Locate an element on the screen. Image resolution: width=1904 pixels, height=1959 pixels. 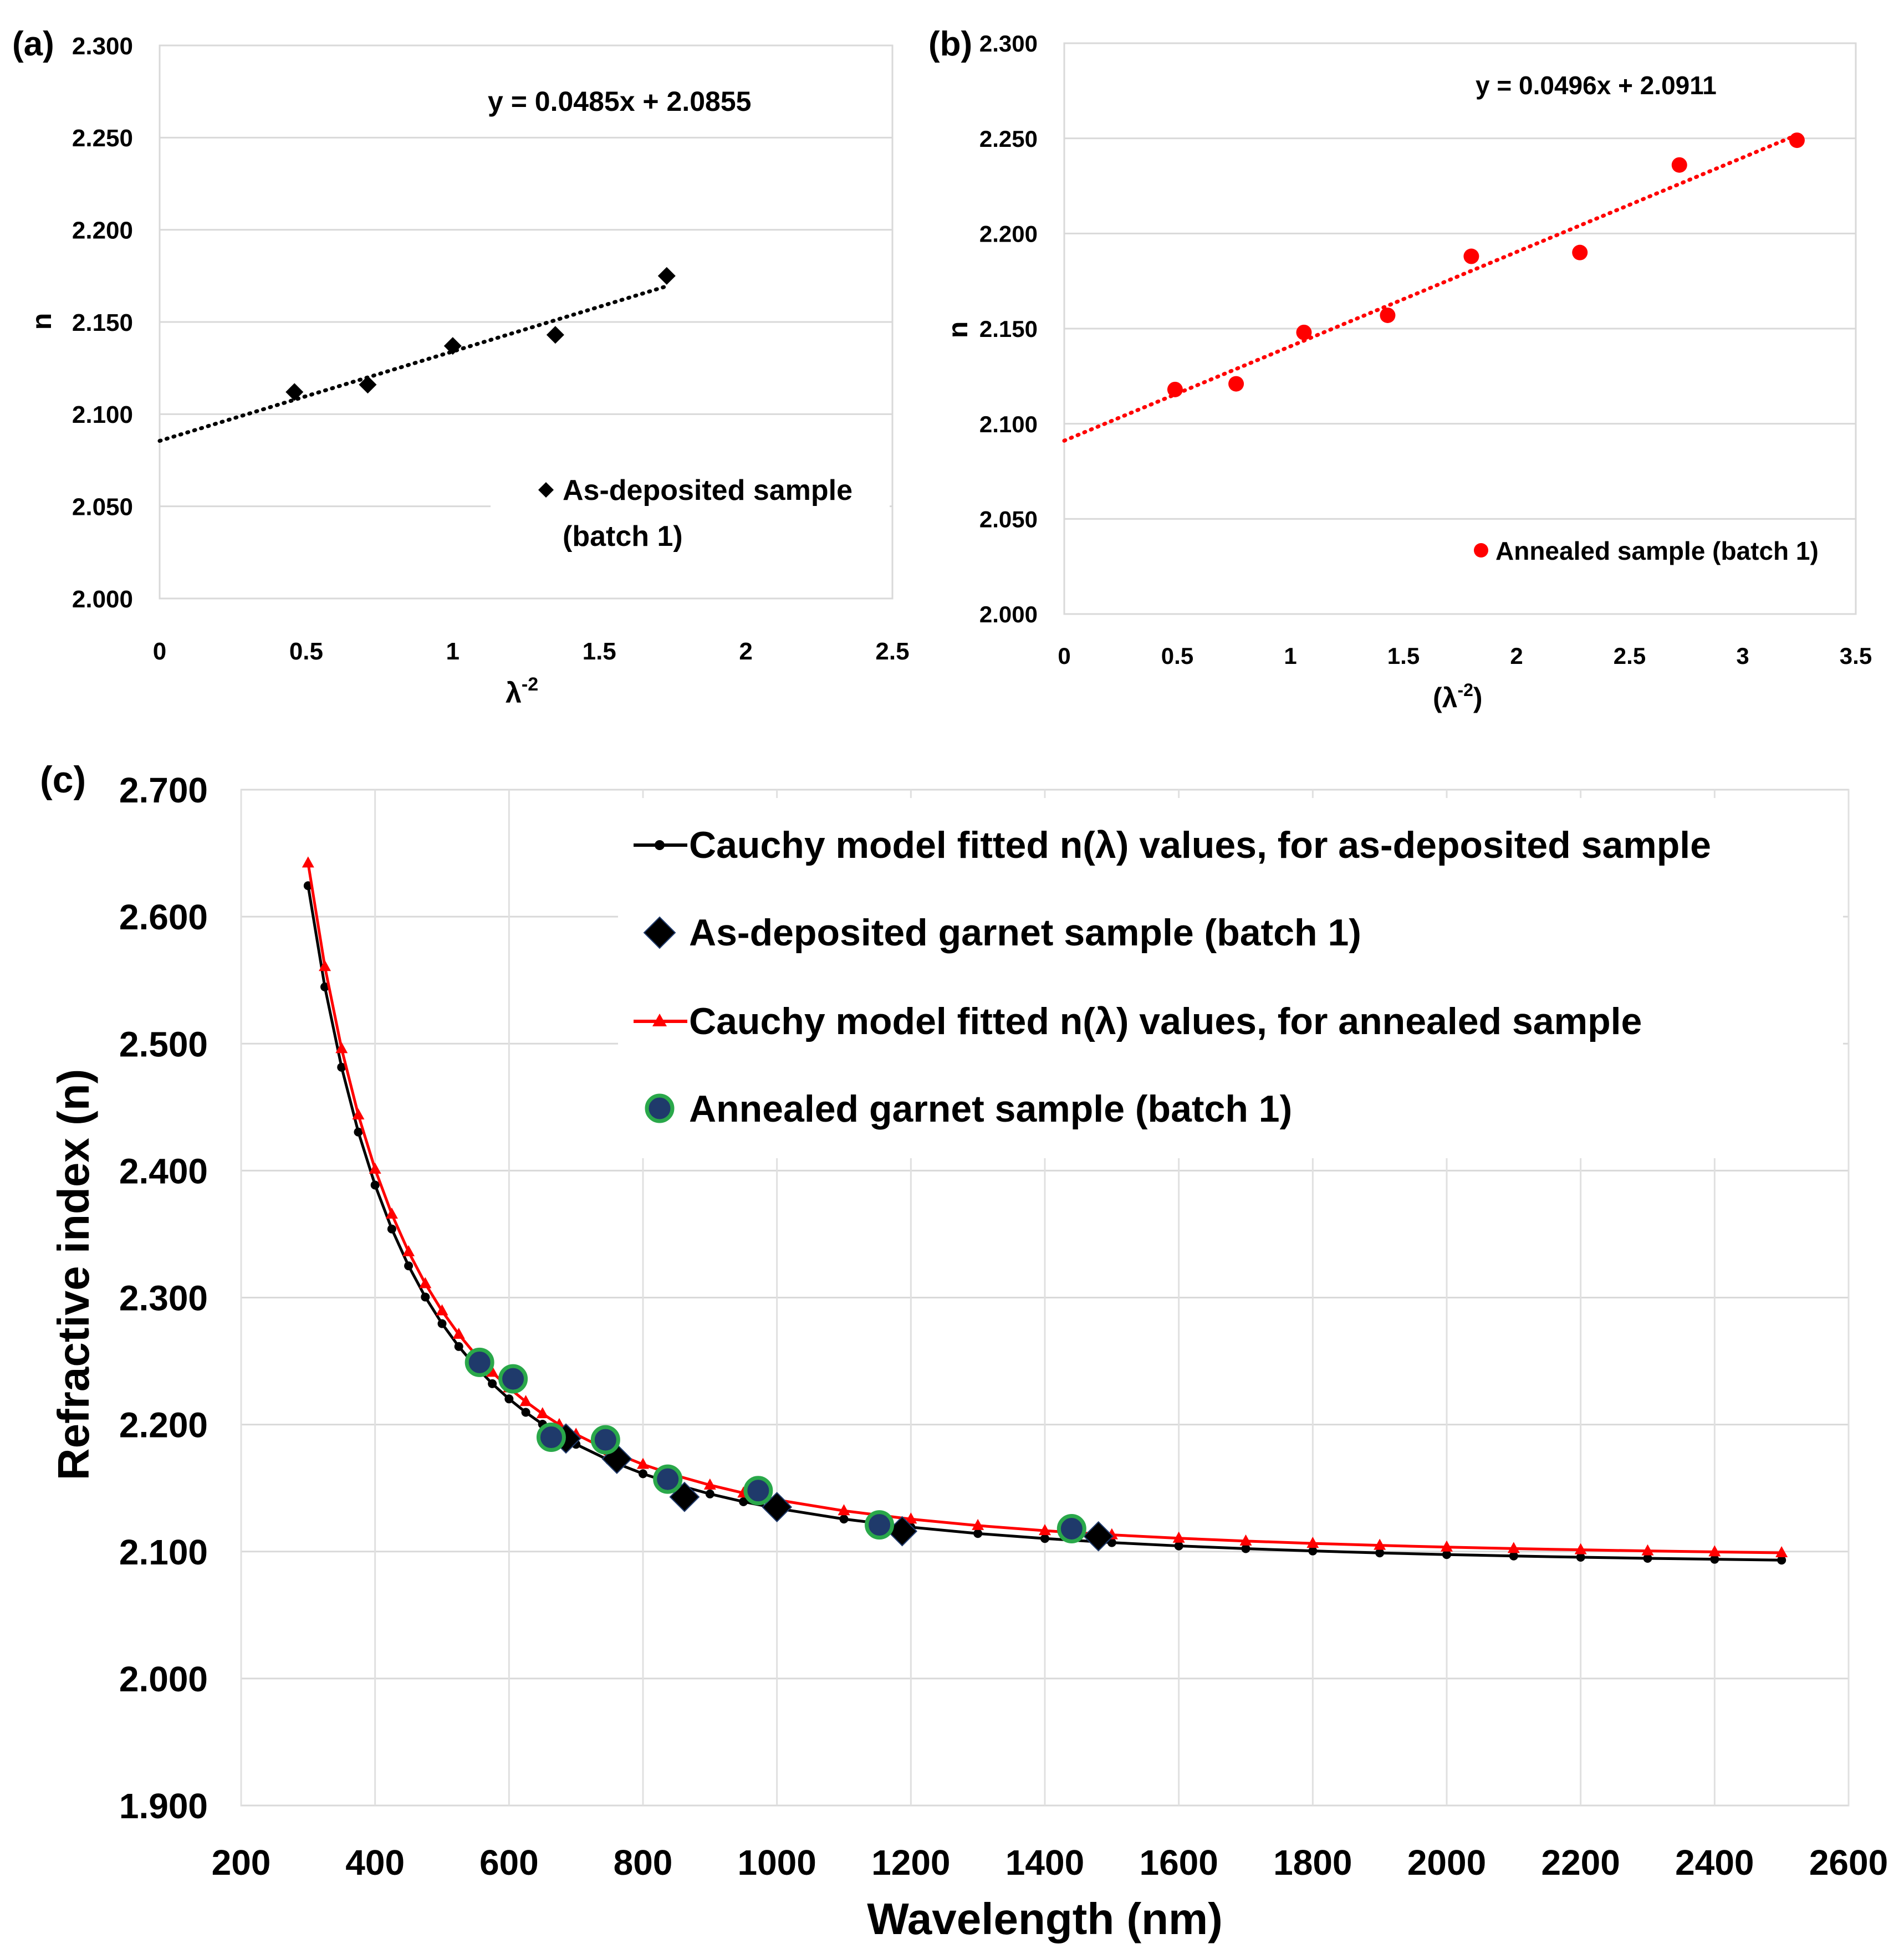
x-tick-label-b: 3.5 is located at coordinates (1856, 656).